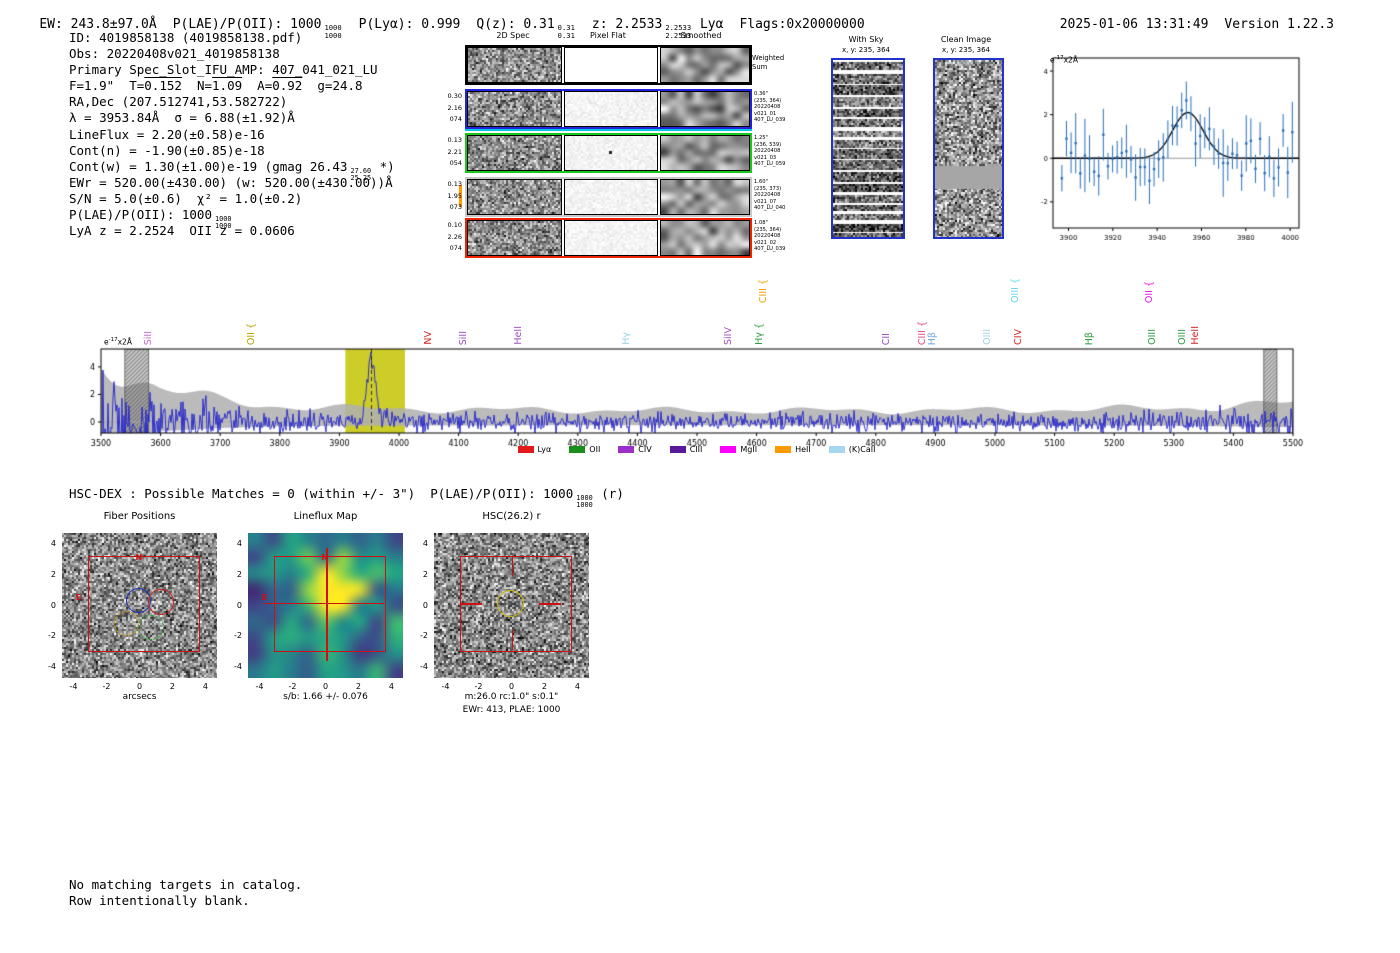  What do you see at coordinates (167, 134) in the screenshot?
I see `text-segment: LineFlux = 2.20(±0.58)e-16` at bounding box center [167, 134].